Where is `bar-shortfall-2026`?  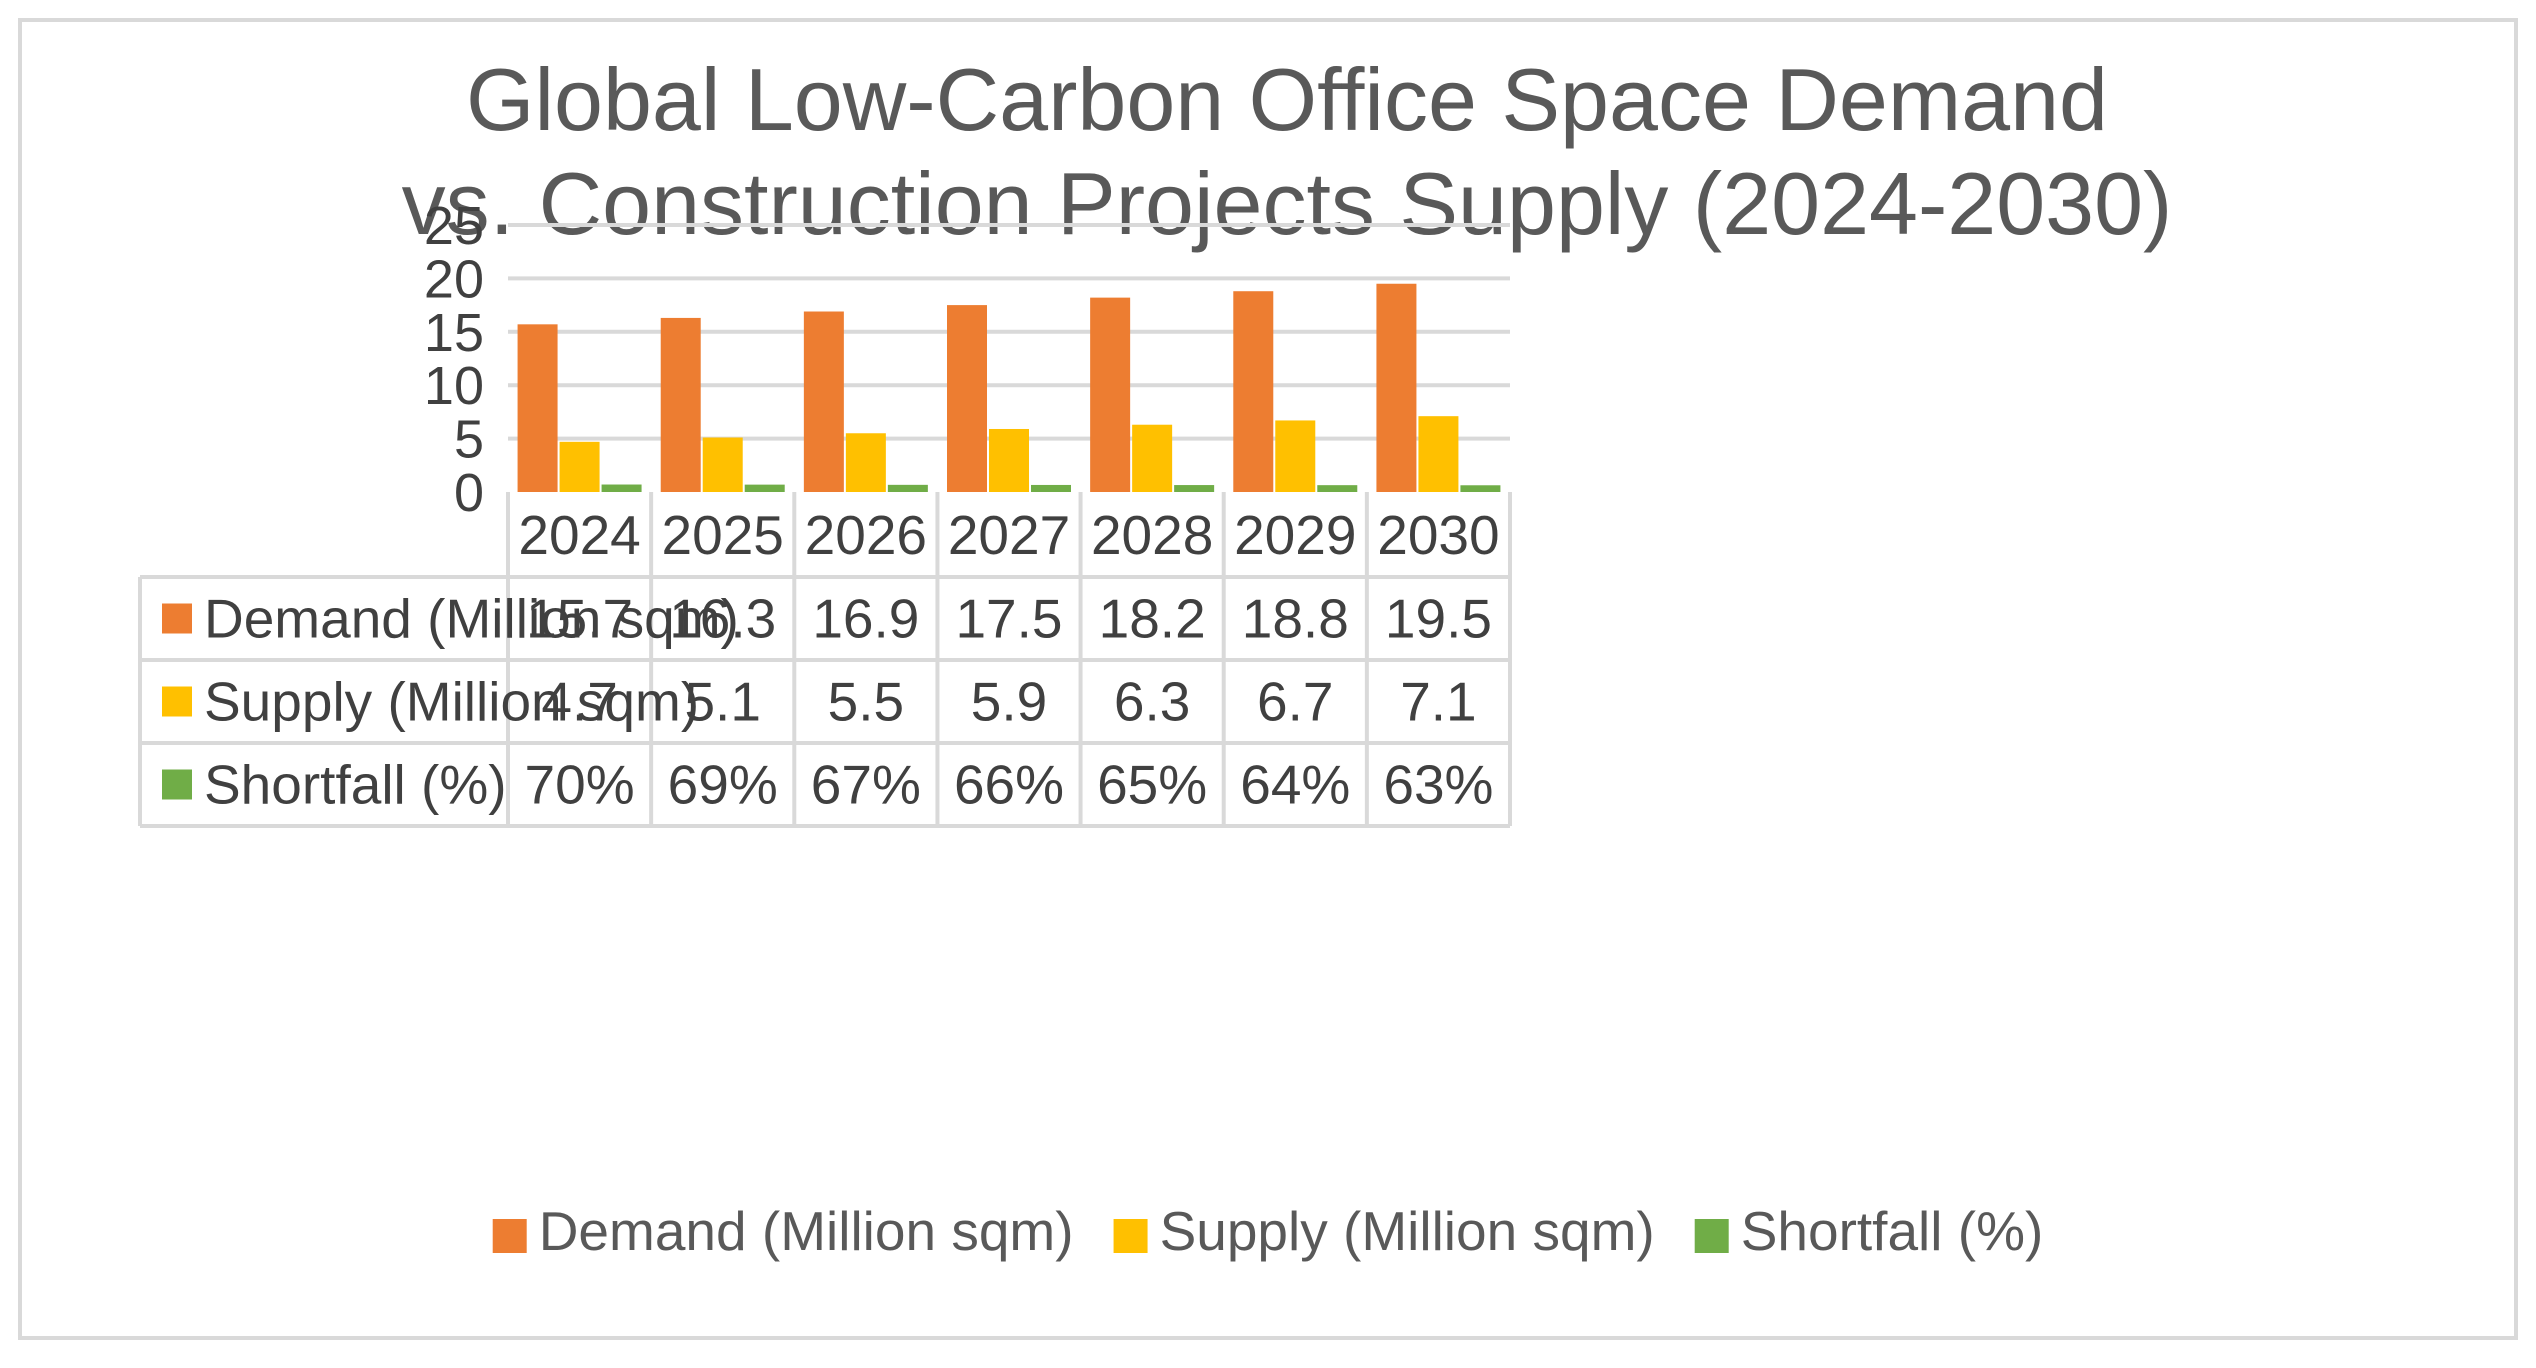
bar-shortfall-2026 is located at coordinates (907, 488).